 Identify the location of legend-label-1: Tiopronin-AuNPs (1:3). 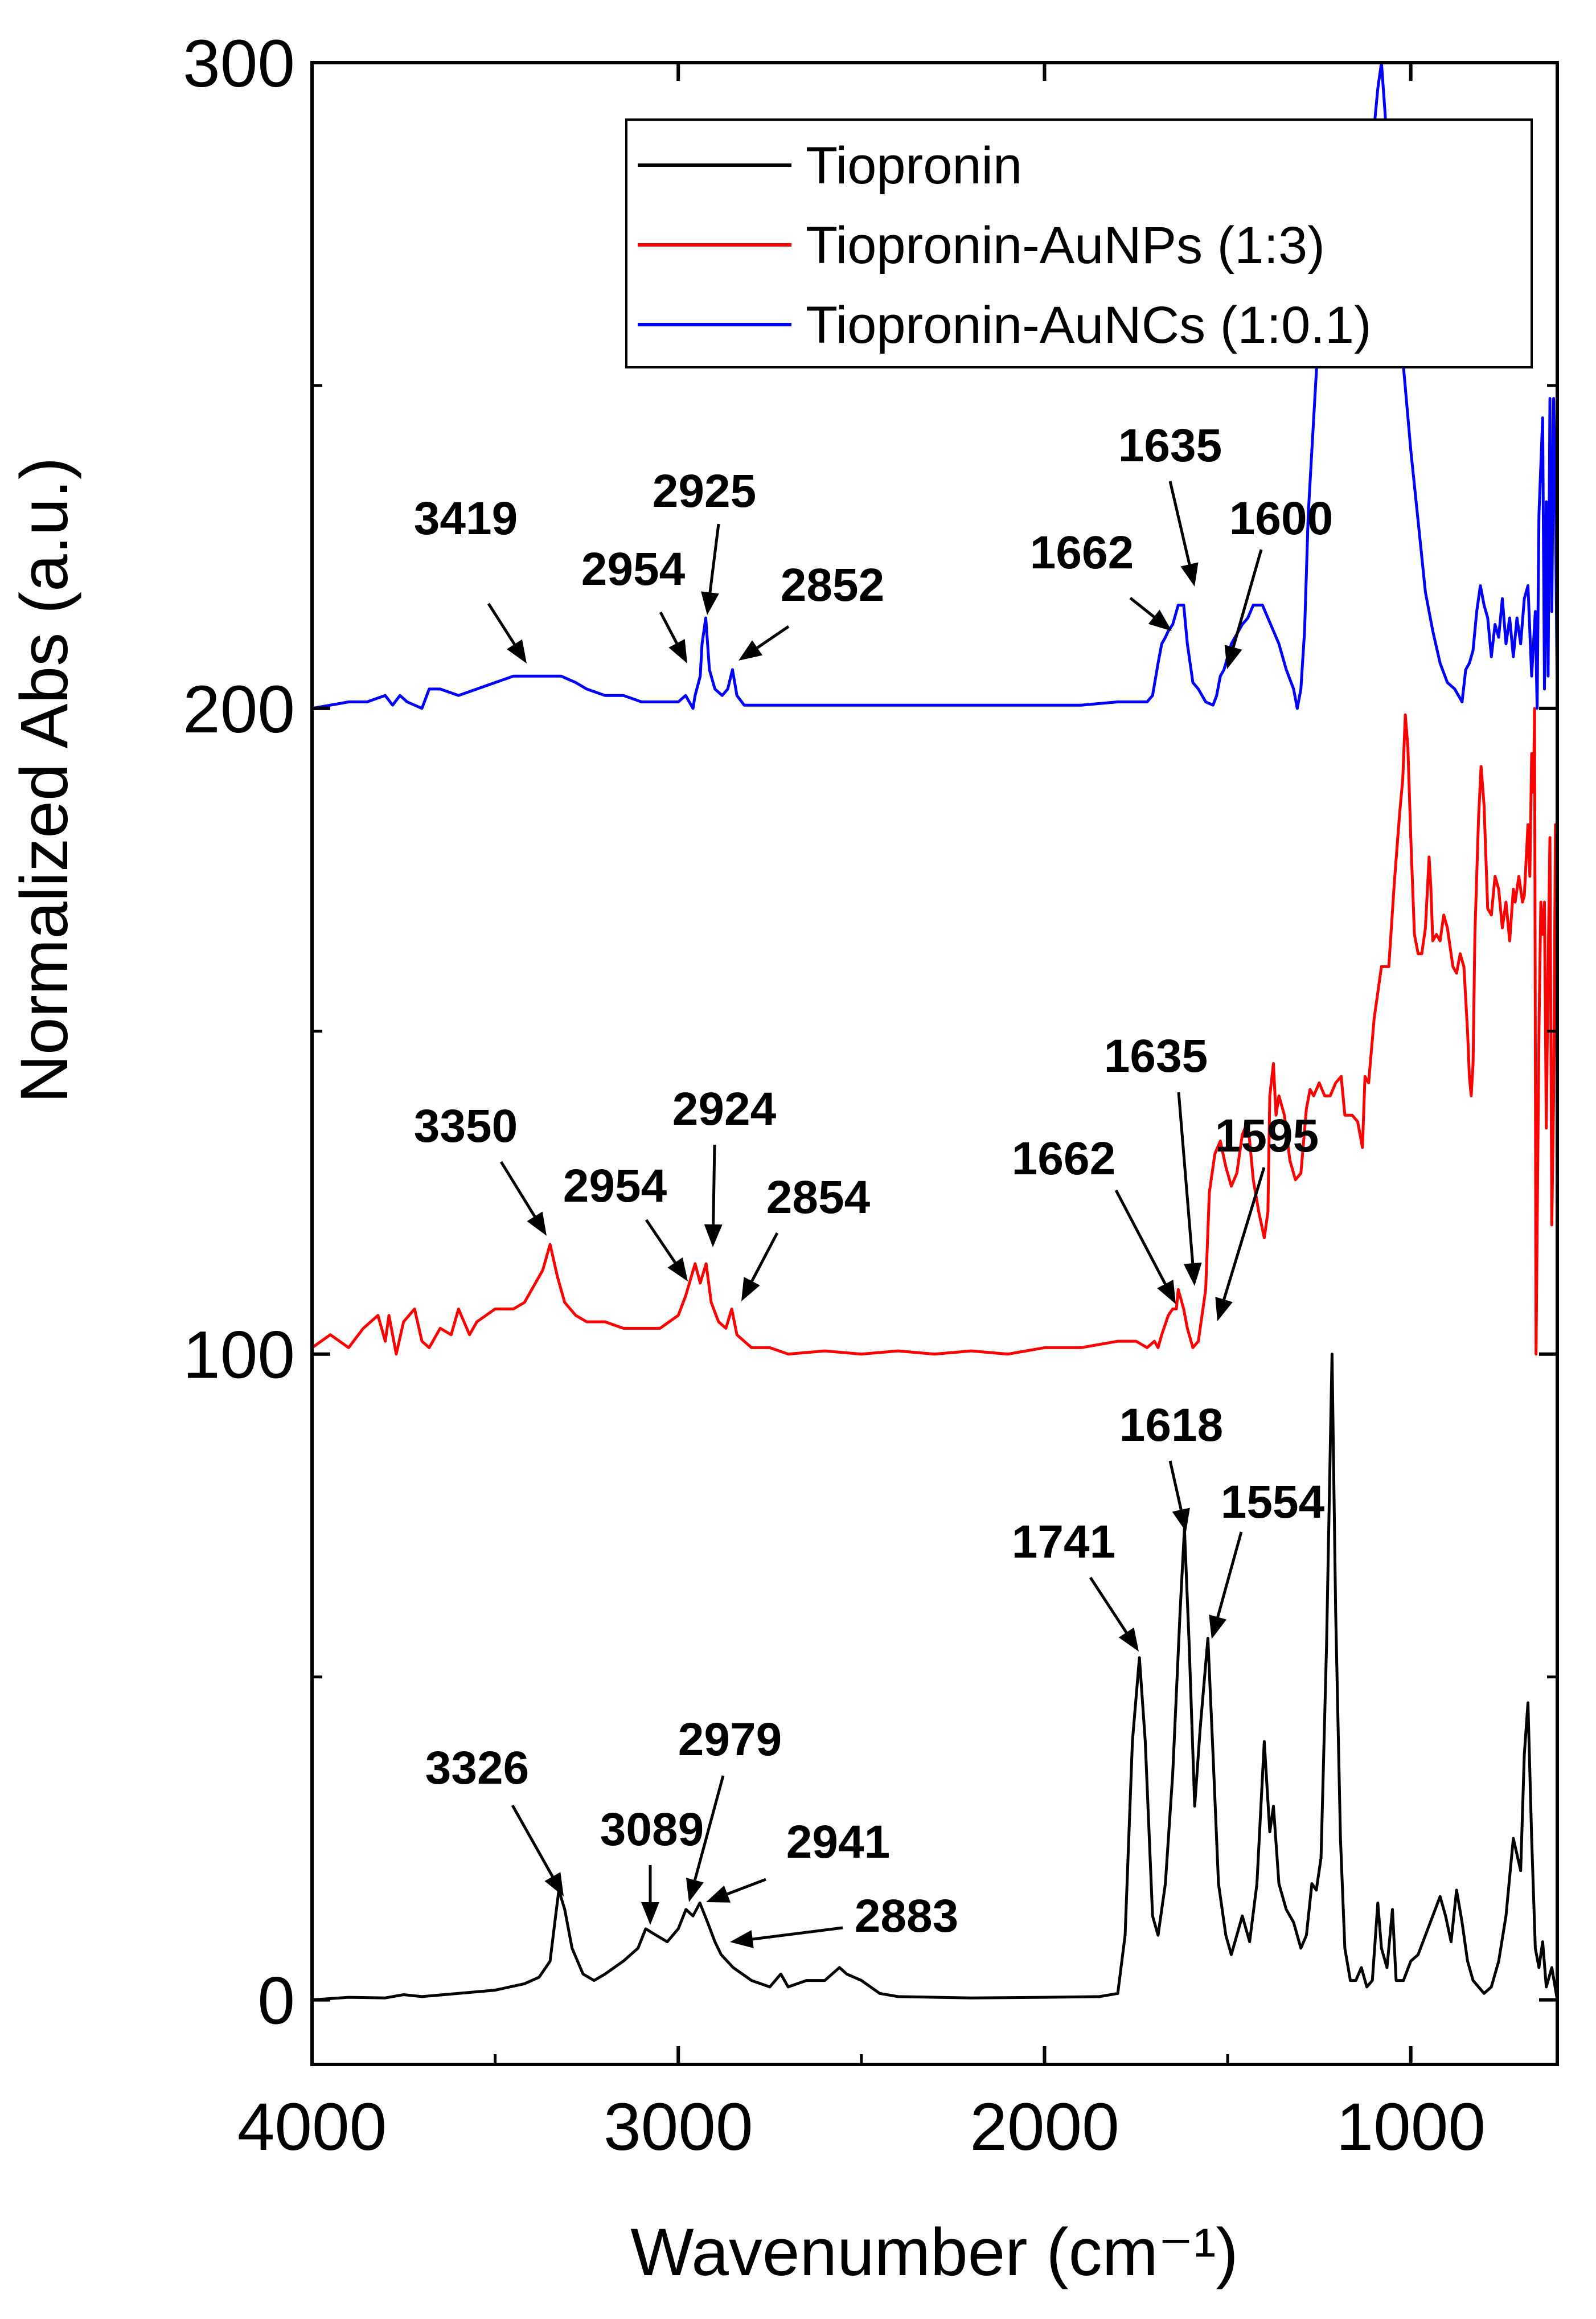
(1066, 245).